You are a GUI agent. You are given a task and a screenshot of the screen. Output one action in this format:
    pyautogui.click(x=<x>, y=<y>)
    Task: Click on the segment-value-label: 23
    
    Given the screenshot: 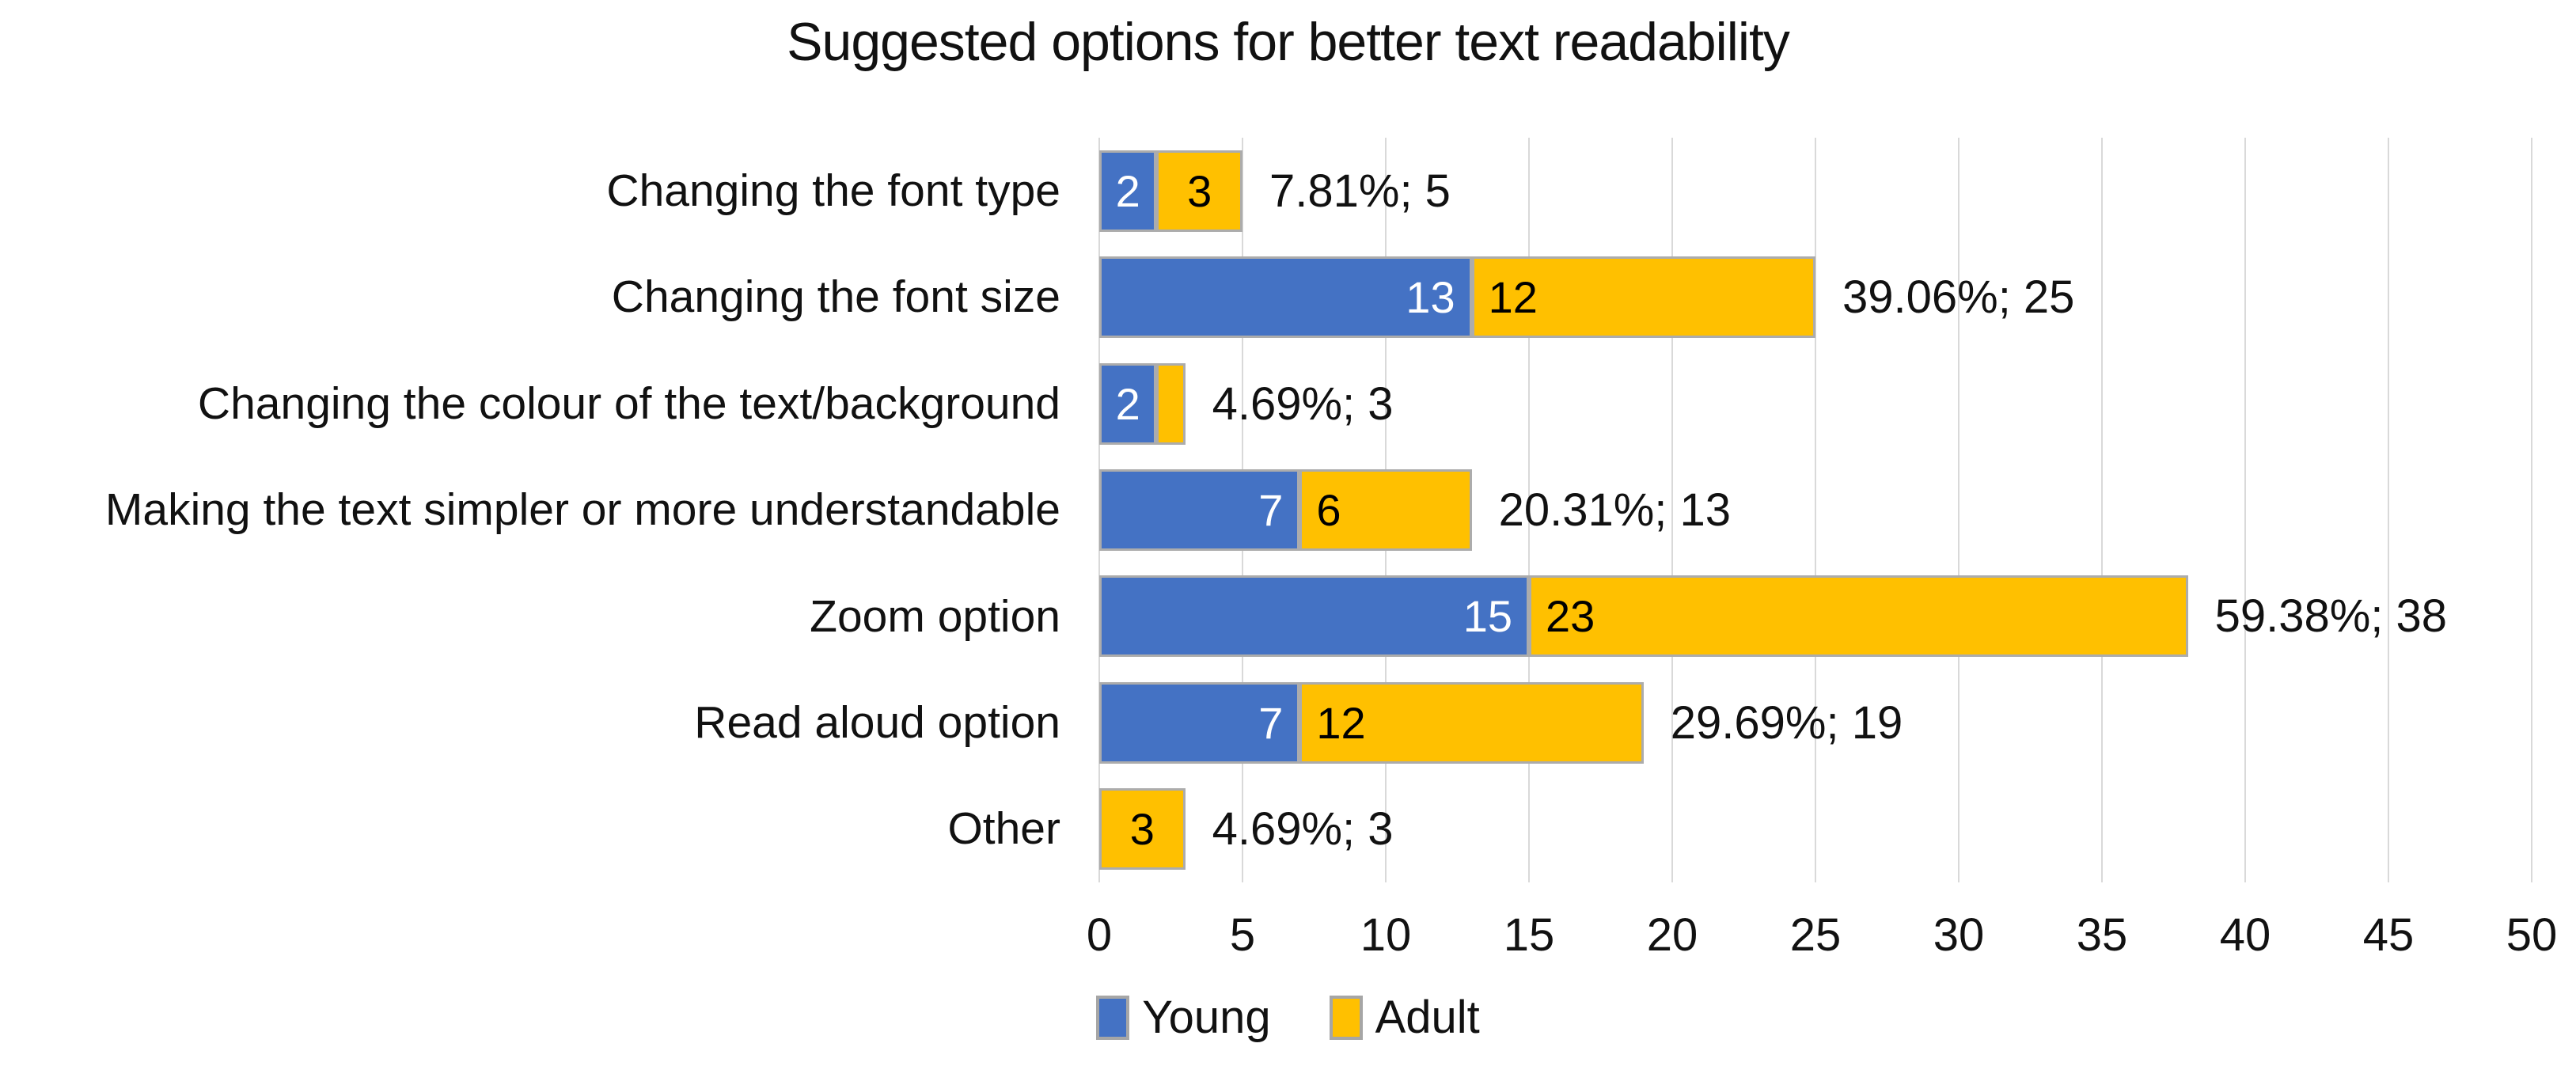 What is the action you would take?
    pyautogui.click(x=1570, y=616)
    